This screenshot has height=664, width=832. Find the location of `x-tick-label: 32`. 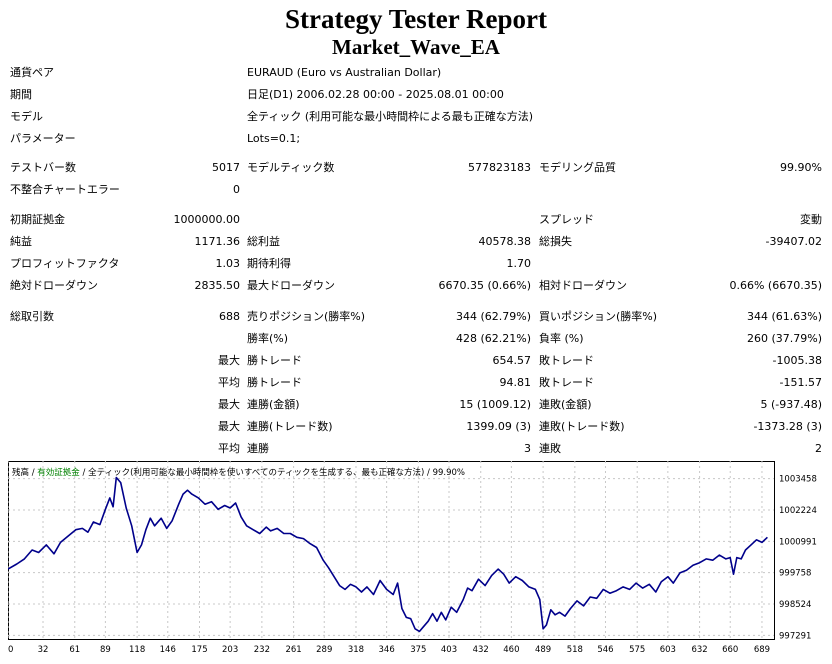

x-tick-label: 32 is located at coordinates (43, 650).